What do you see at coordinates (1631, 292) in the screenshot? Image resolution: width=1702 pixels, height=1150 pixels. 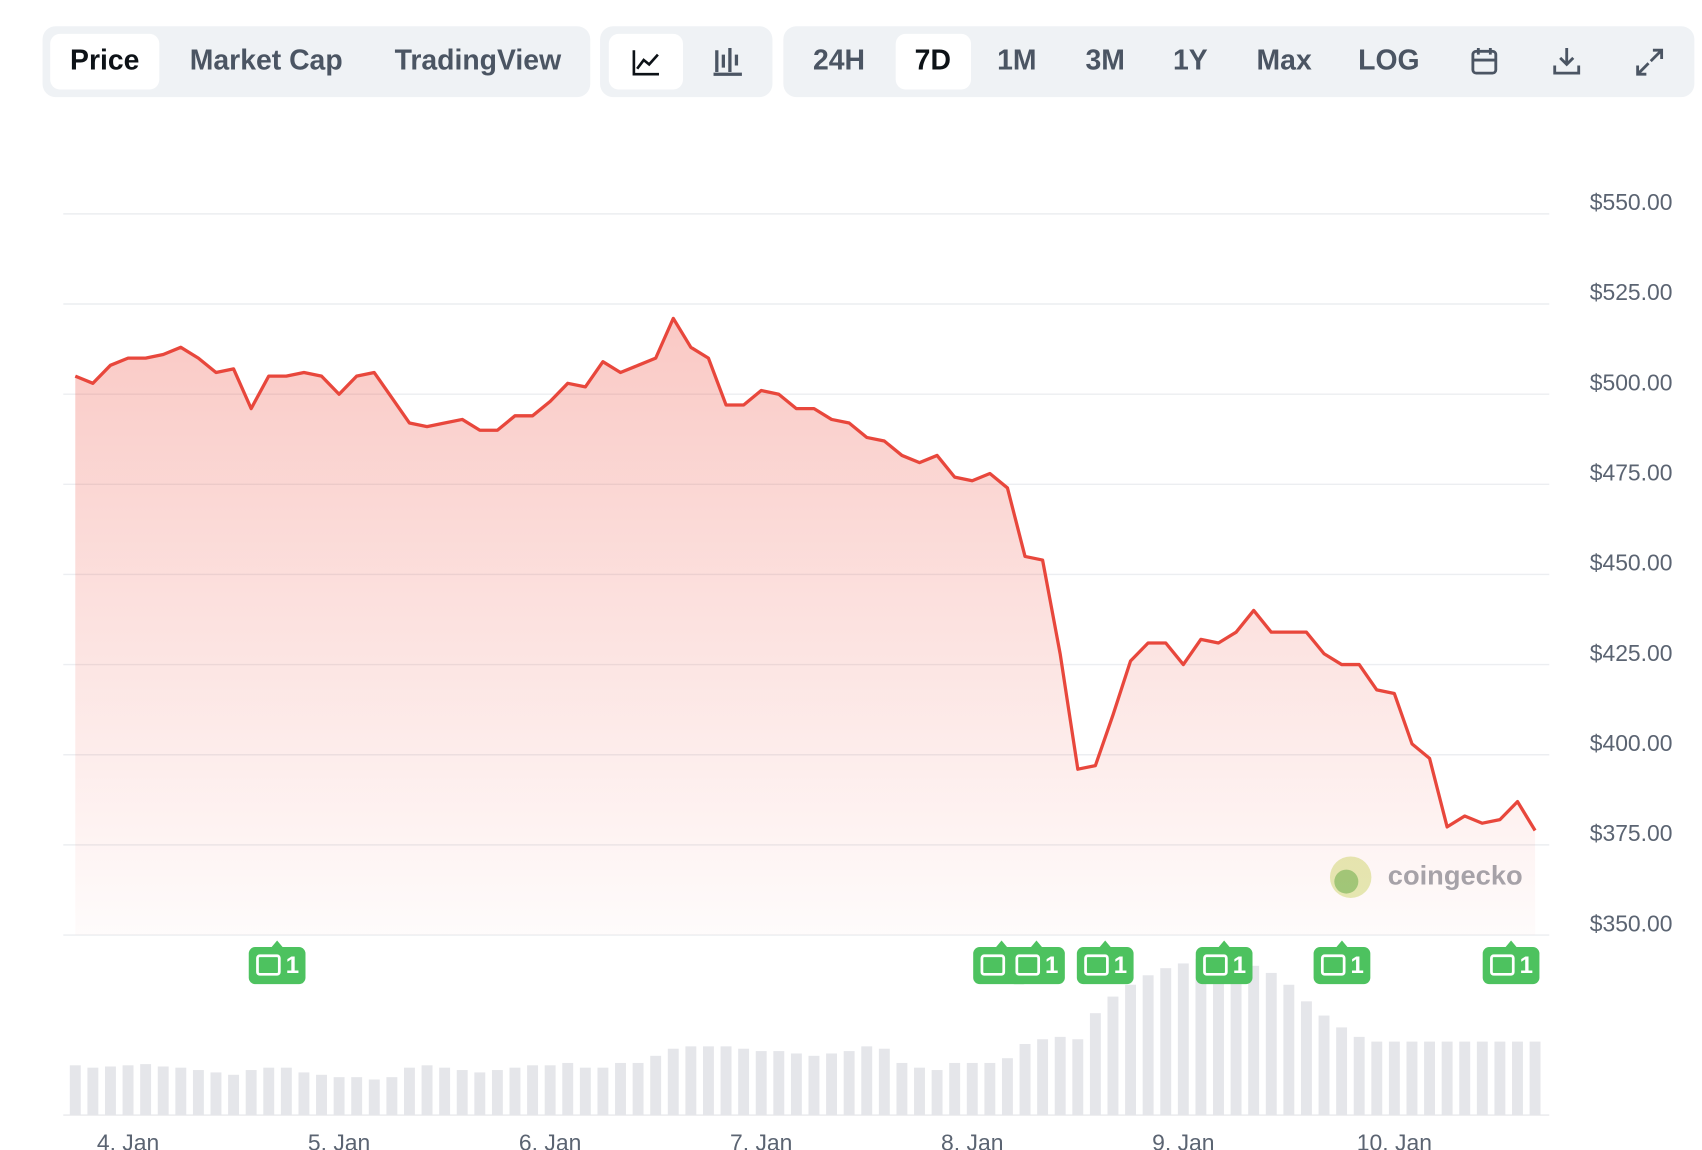 I see `y-tick-label: $525.00` at bounding box center [1631, 292].